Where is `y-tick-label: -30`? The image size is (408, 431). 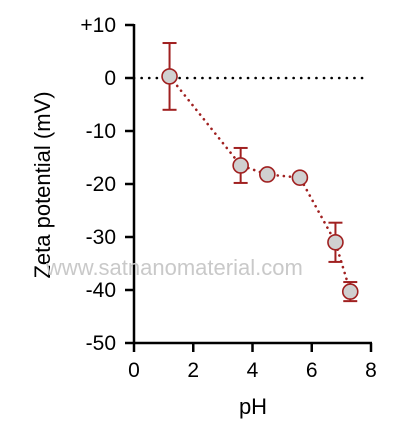
y-tick-label: -30 is located at coordinates (101, 237).